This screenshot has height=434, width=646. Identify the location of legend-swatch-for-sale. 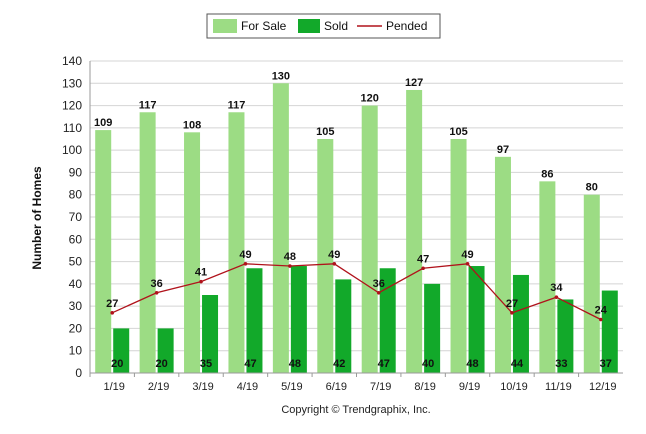
(225, 26).